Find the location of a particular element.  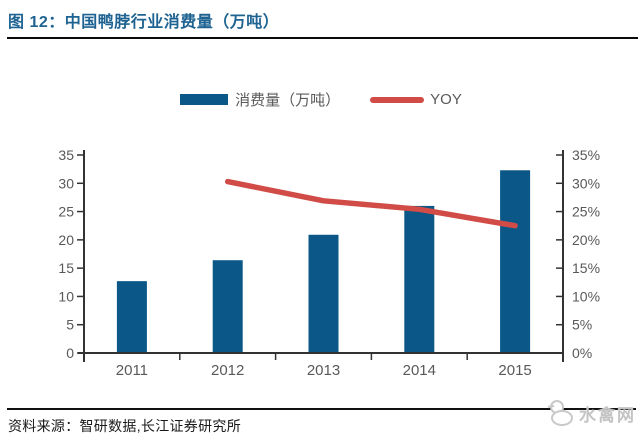

legend-label-yoy: YOY is located at coordinates (446, 99).